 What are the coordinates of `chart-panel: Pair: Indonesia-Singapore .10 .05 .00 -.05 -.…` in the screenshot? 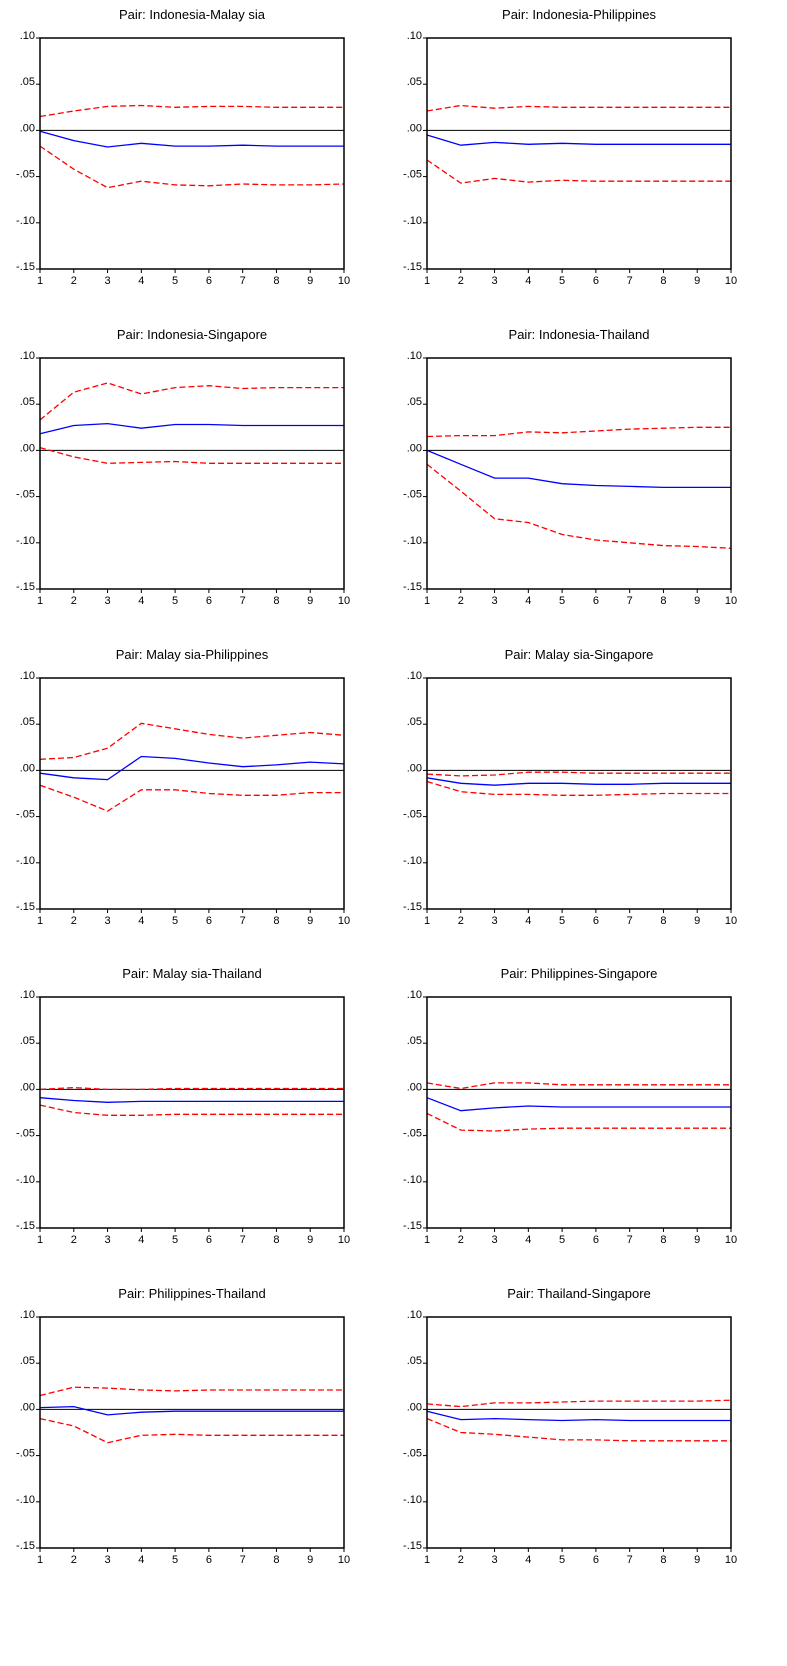 It's located at (183, 467).